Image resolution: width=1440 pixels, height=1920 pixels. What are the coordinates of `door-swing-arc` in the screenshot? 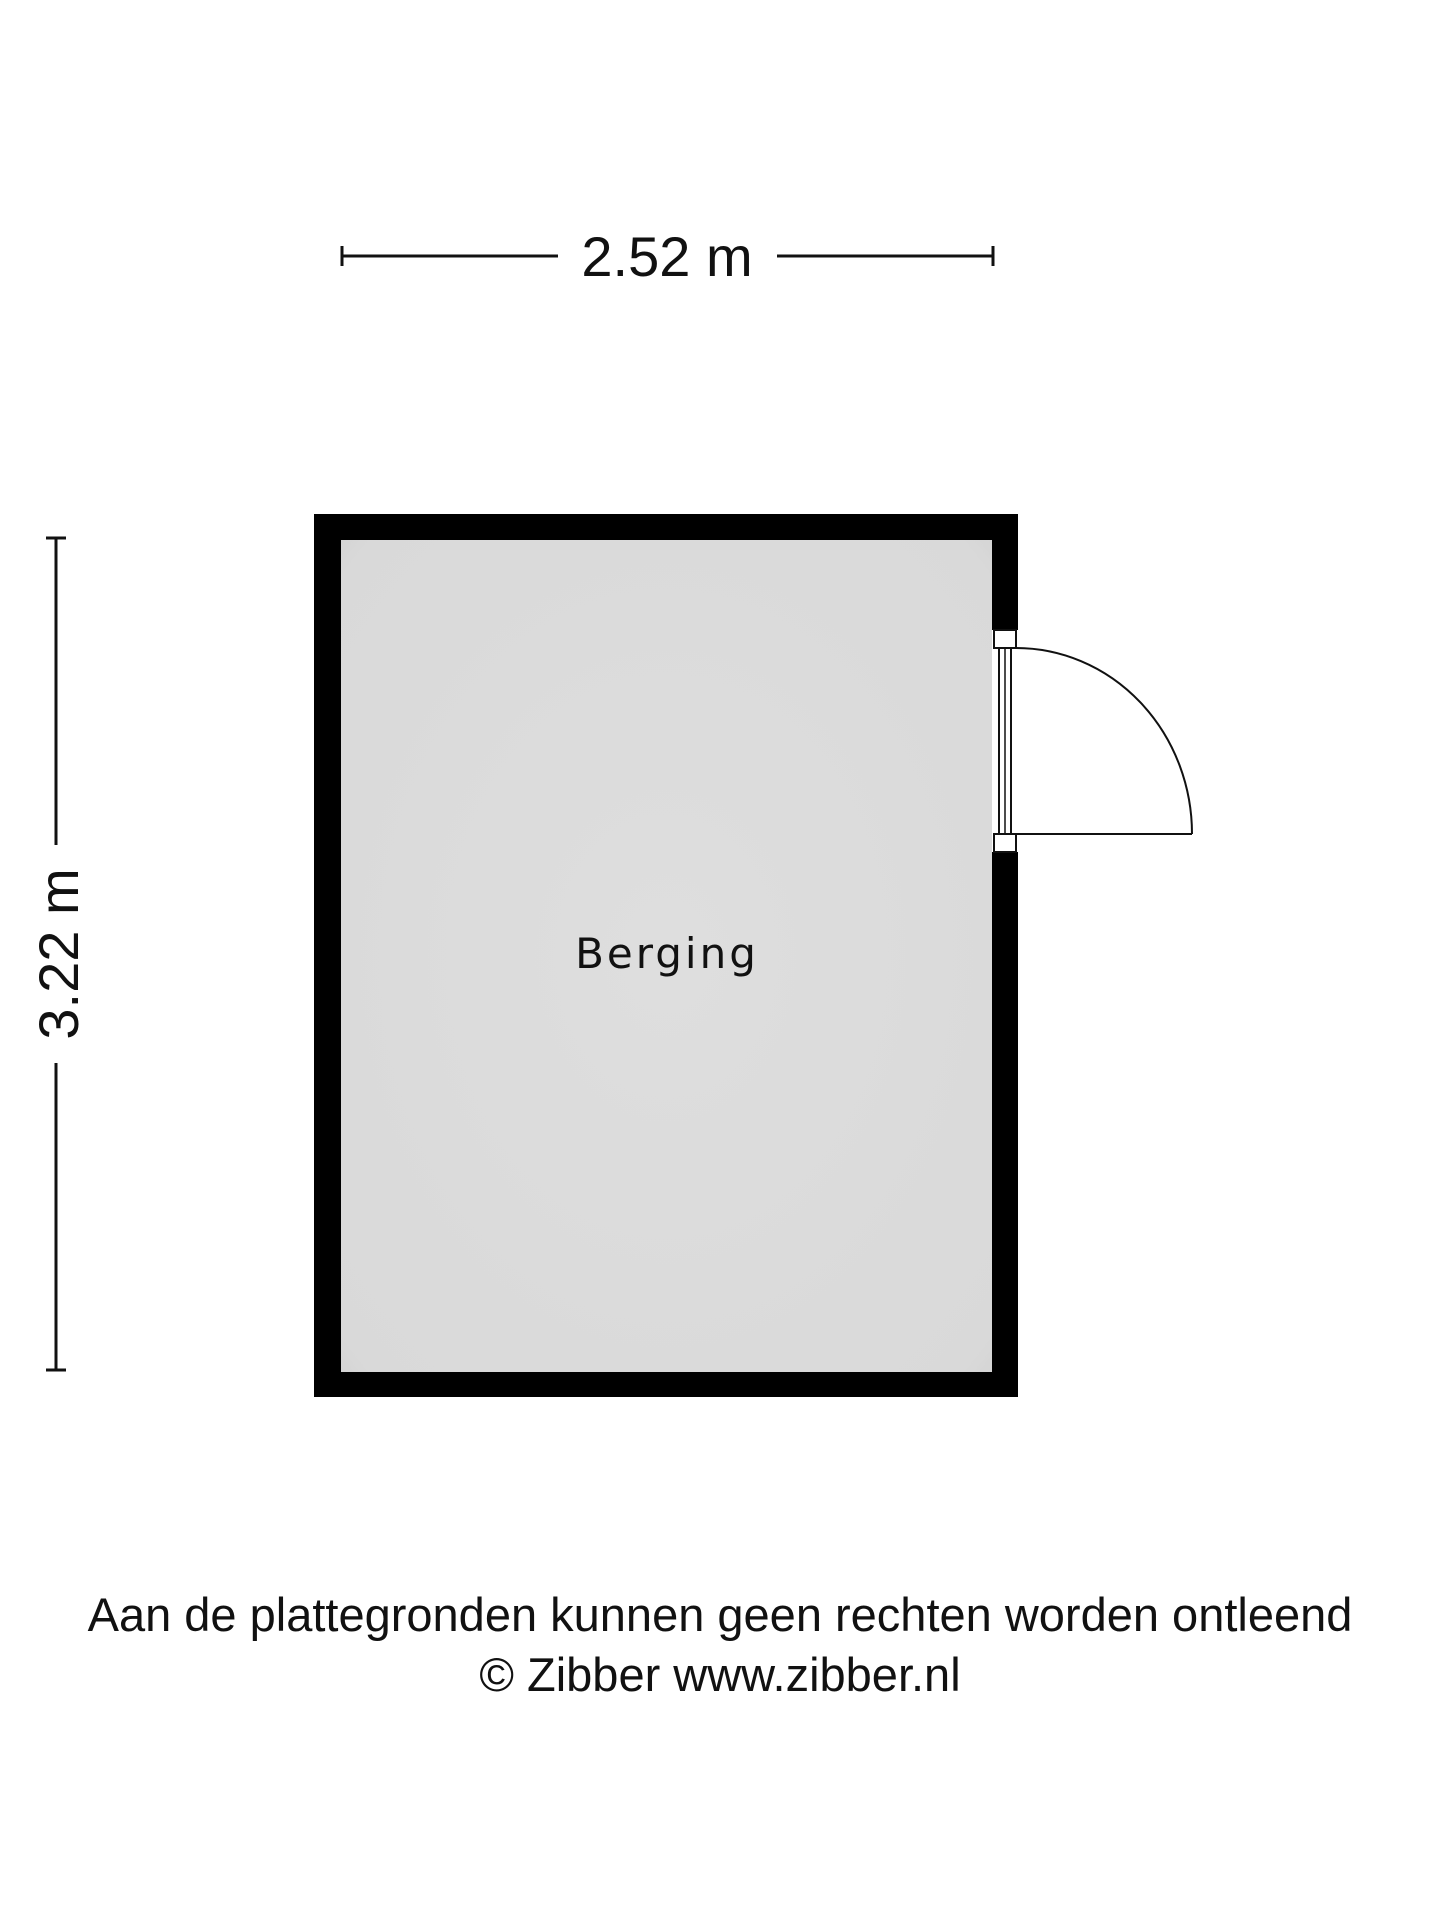 It's located at (1104, 741).